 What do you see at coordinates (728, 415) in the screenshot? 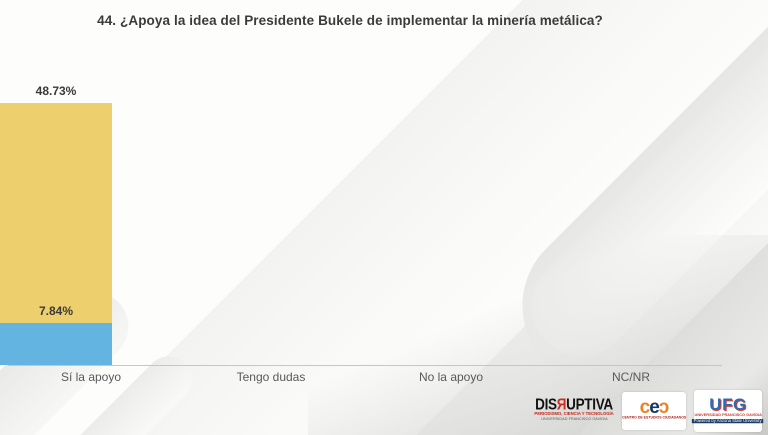
I see `ufg-tagline-1: UNIVERSIDAD FRANCISCO GAVIDIA` at bounding box center [728, 415].